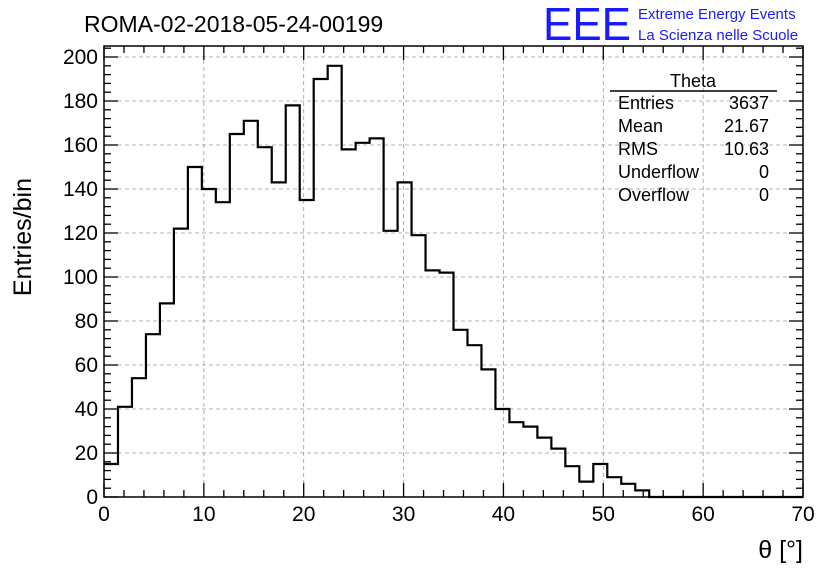 The height and width of the screenshot is (572, 836). What do you see at coordinates (718, 35) in the screenshot?
I see `logo-line-2: La Scienza nelle Scuole` at bounding box center [718, 35].